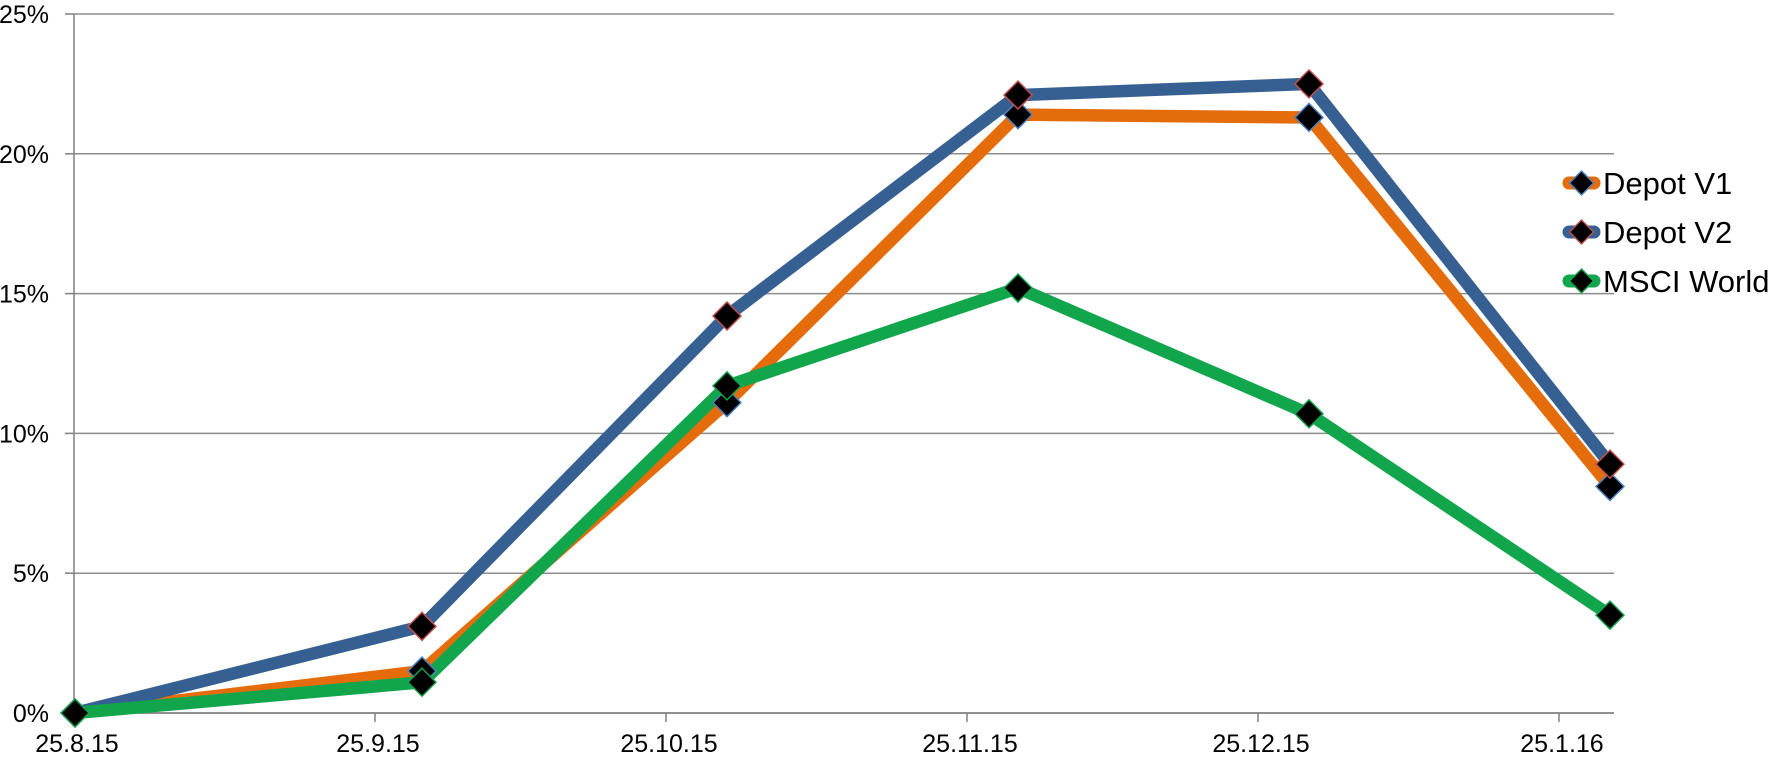 Image resolution: width=1778 pixels, height=758 pixels. Describe the element at coordinates (31, 574) in the screenshot. I see `y-axis-label: 5%` at that location.